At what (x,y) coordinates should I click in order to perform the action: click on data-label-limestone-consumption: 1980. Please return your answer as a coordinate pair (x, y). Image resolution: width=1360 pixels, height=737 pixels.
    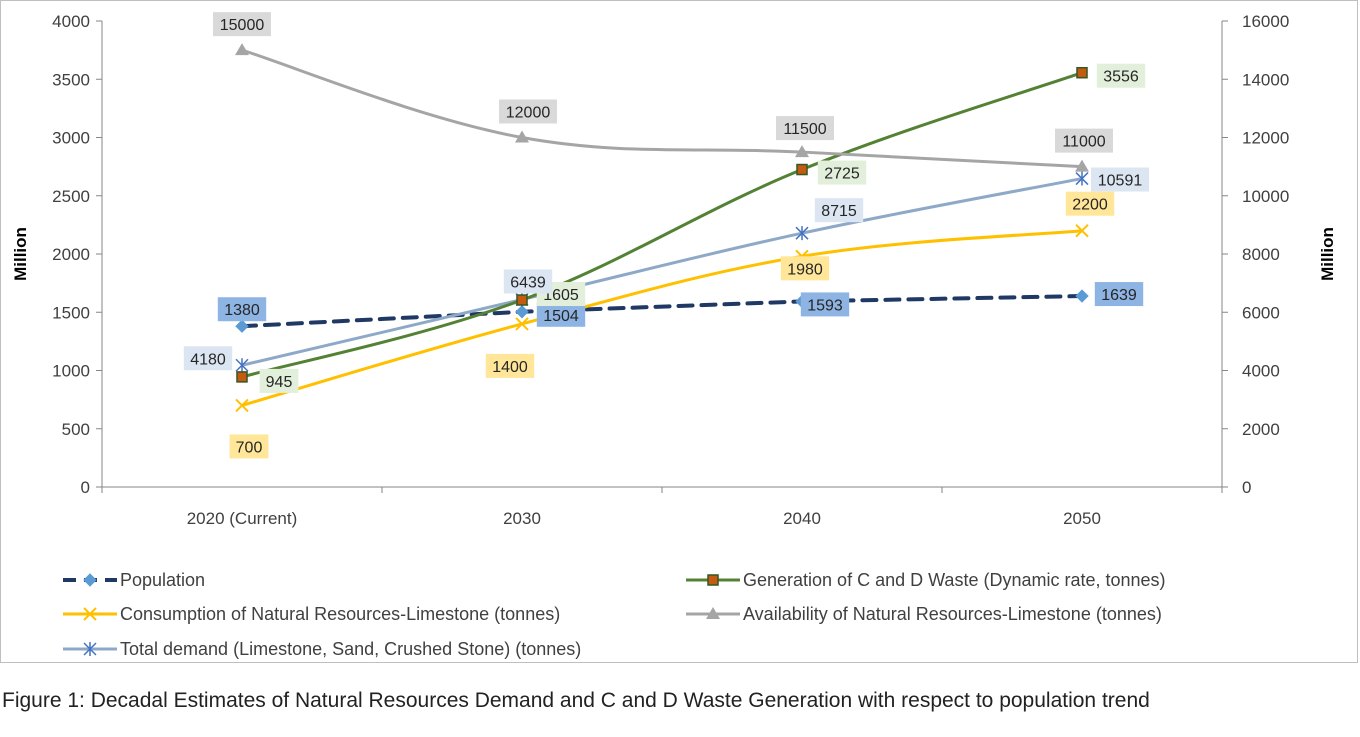
    Looking at the image, I should click on (805, 268).